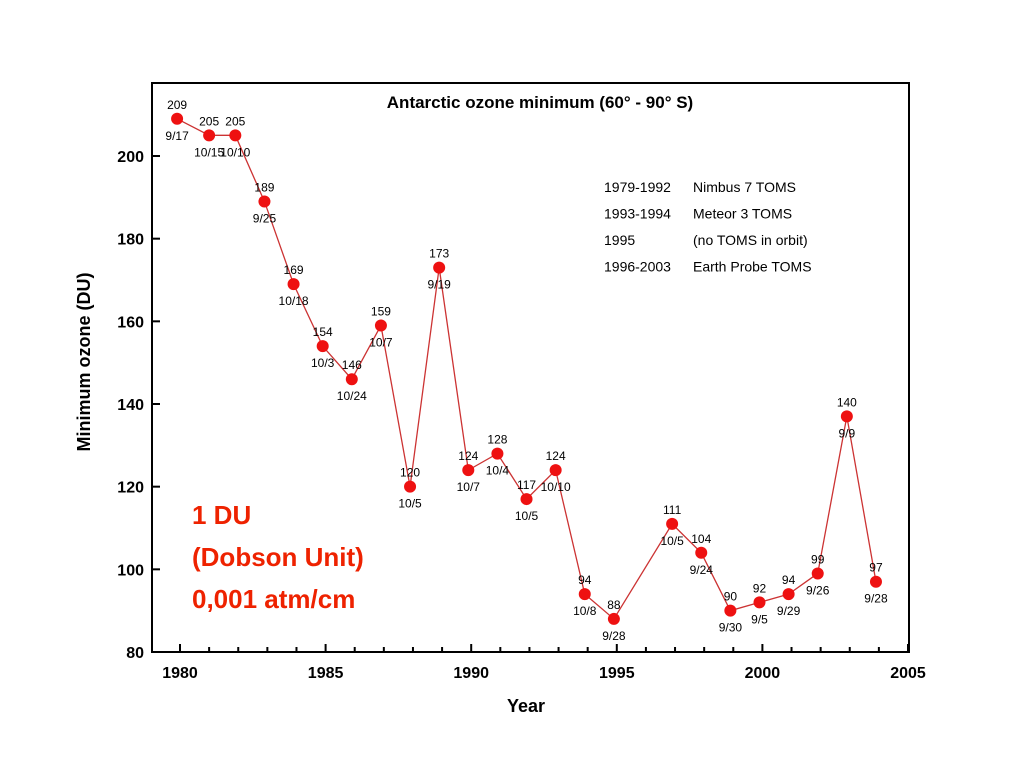 Image resolution: width=1024 pixels, height=768 pixels. Describe the element at coordinates (130, 488) in the screenshot. I see `y-tick-label: 120` at that location.